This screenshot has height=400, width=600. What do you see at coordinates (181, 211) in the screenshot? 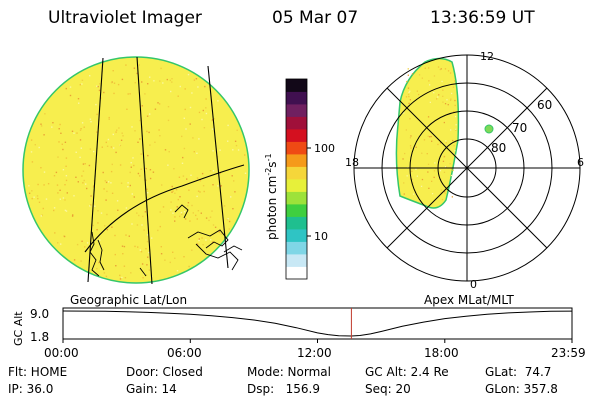
I see `coastline` at bounding box center [181, 211].